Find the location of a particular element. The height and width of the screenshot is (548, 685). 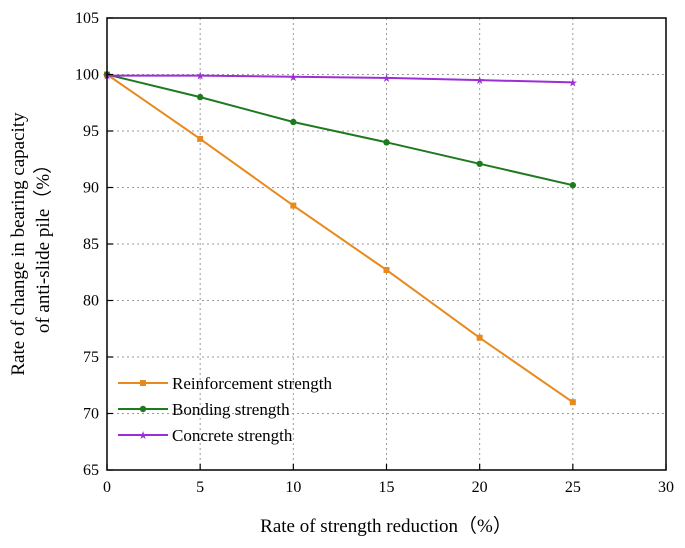

y-axis-title-line1: Rate of change in bearing capacity is located at coordinates (18, 244).